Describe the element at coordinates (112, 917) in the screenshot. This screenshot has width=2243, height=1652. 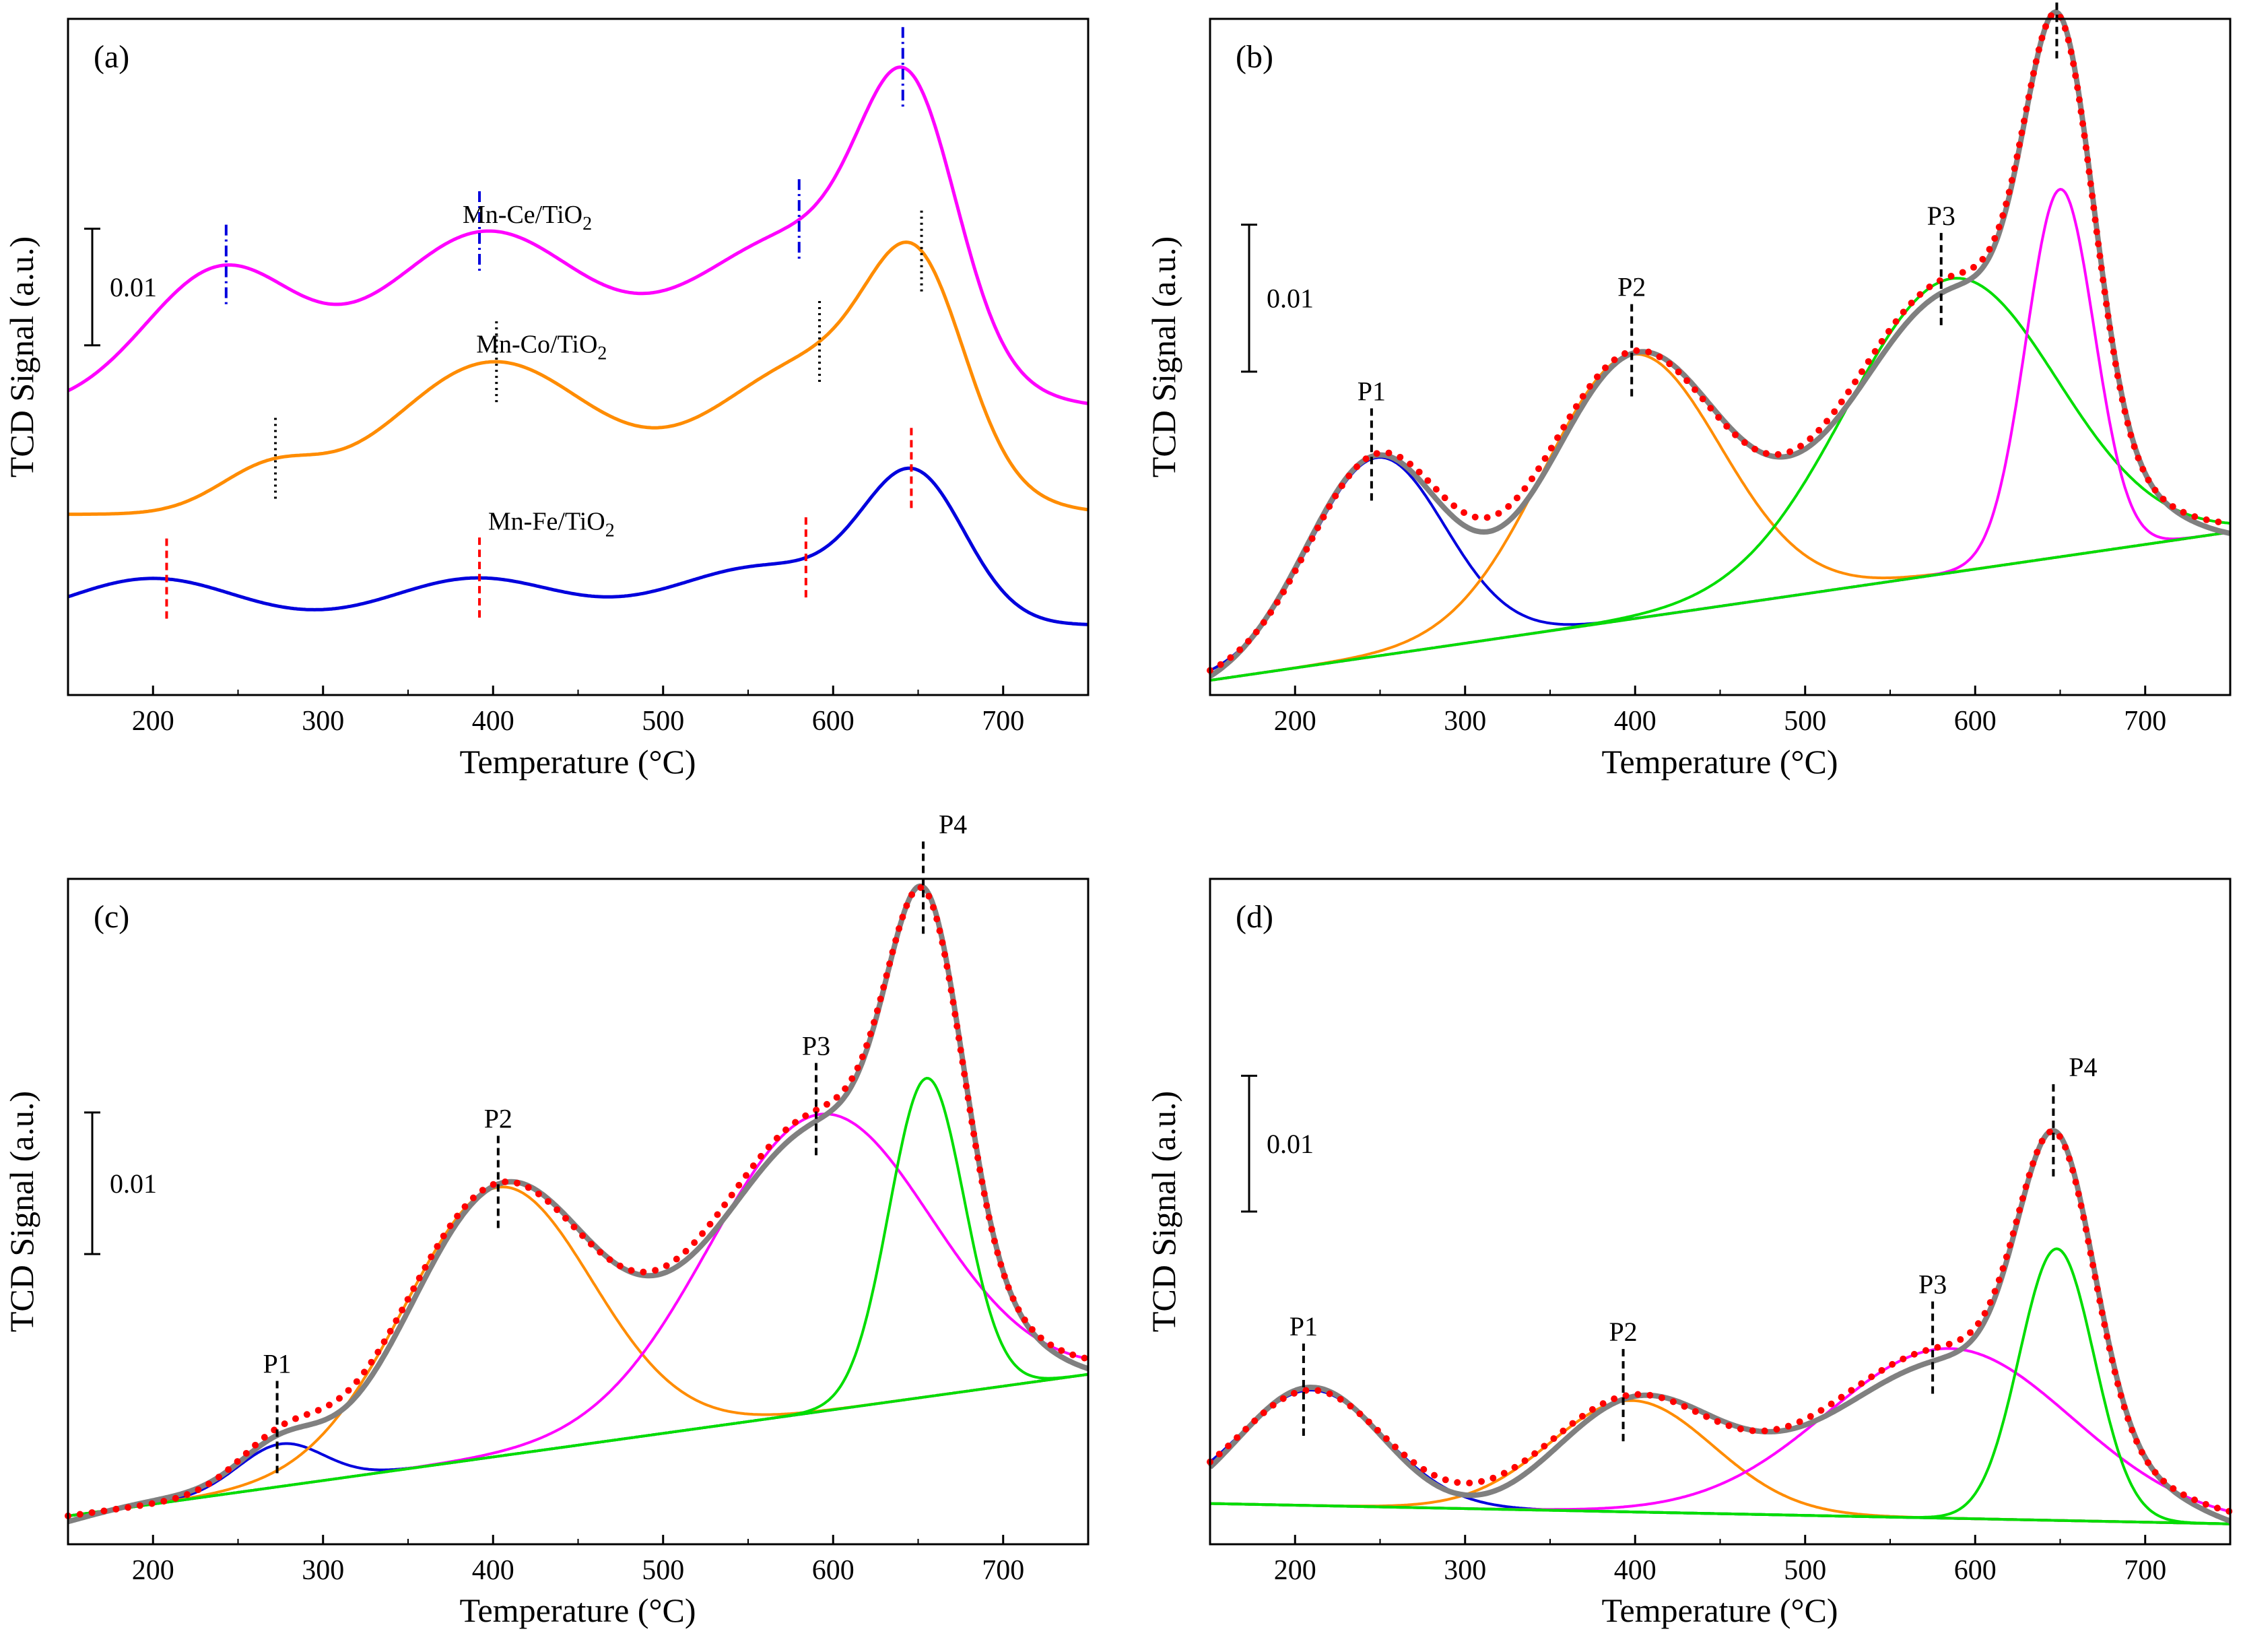
I see `panel-letter: (c)` at that location.